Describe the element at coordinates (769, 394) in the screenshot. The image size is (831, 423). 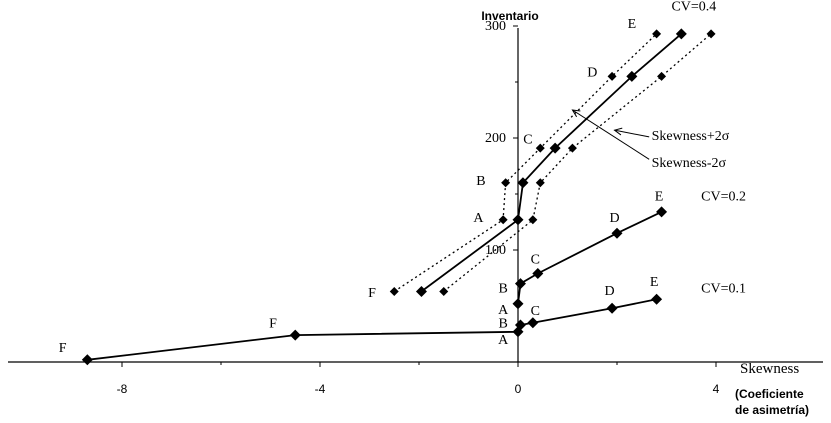
I see `x-axis-note-line-1: (Coeficiente` at that location.